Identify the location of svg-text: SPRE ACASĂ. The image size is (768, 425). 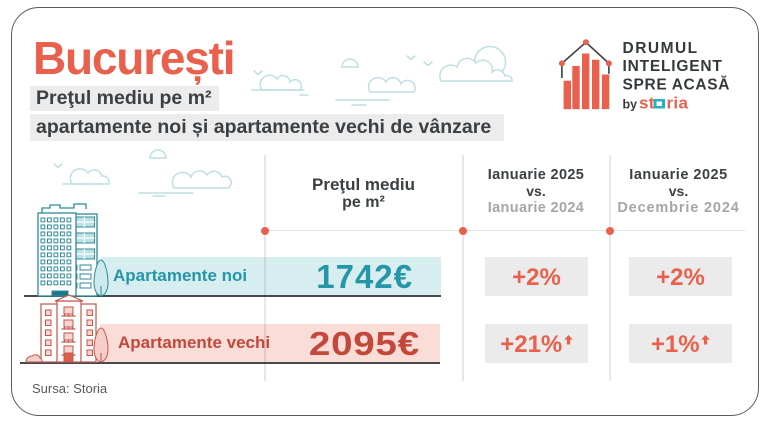
(677, 85).